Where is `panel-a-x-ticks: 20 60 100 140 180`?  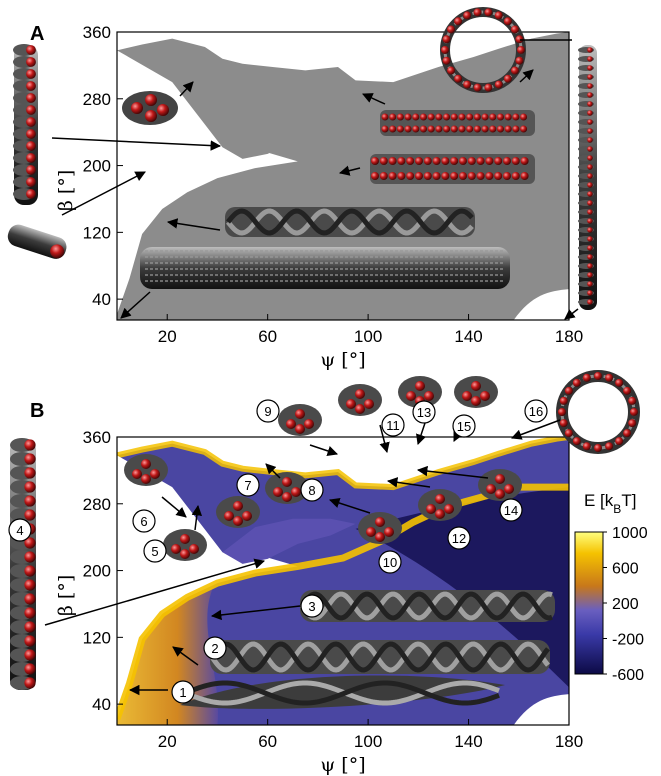
panel-a-x-ticks: 20 60 100 140 180 is located at coordinates (370, 330).